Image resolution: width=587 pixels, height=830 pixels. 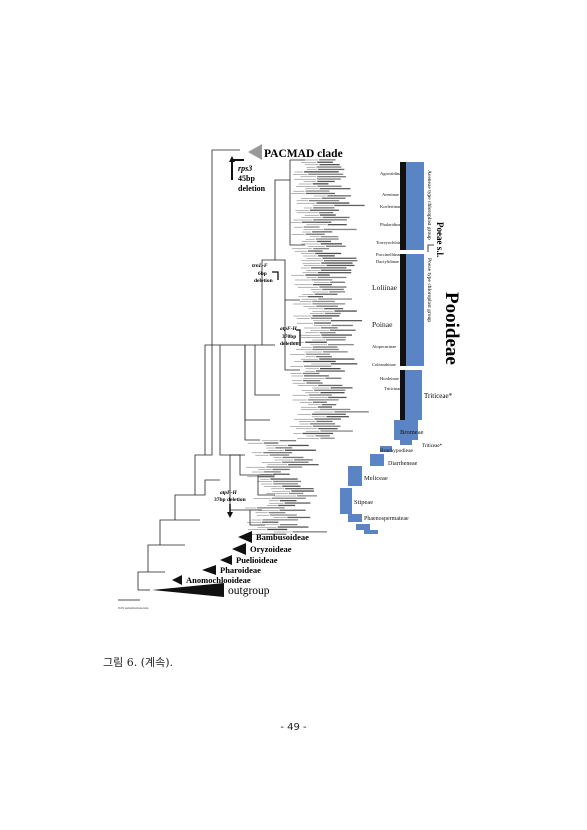 What do you see at coordinates (289, 344) in the screenshot?
I see `atpf-upper-word: deletion` at bounding box center [289, 344].